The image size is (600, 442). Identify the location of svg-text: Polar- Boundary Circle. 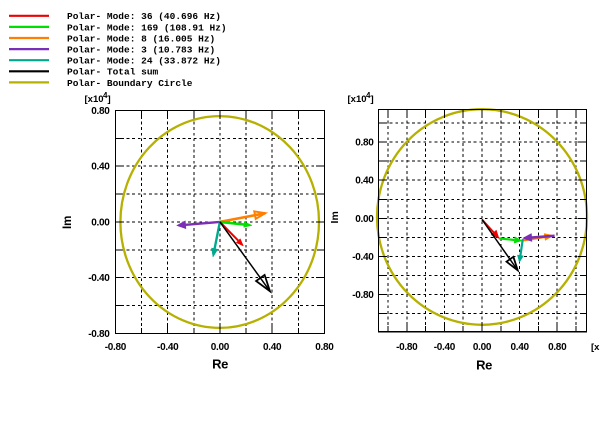
(130, 83).